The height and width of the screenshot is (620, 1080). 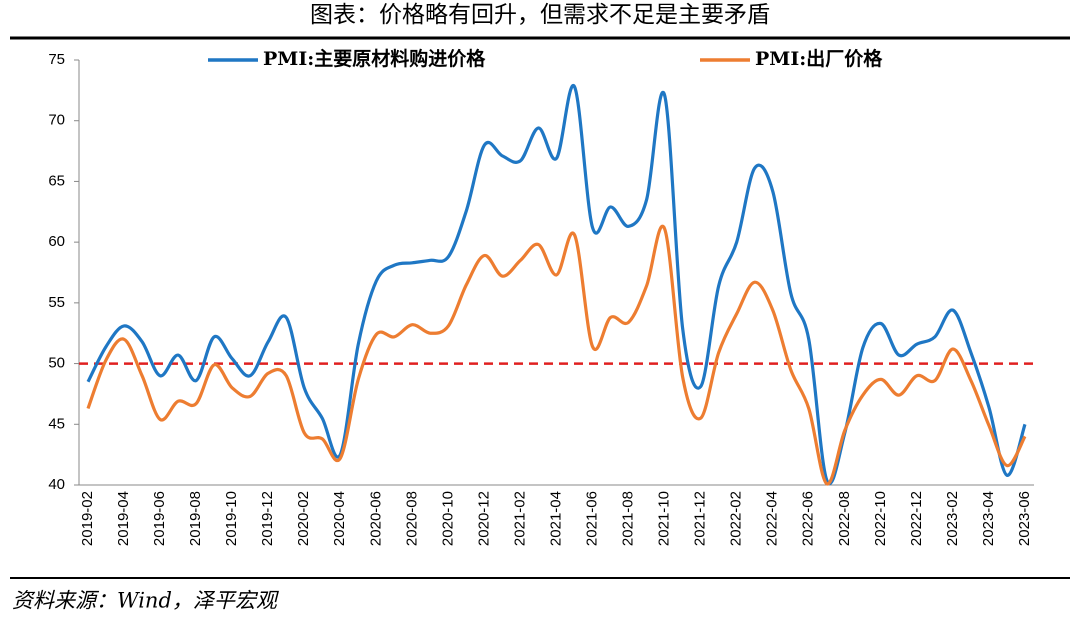 I want to click on y-tick-label: 65, so click(x=56, y=180).